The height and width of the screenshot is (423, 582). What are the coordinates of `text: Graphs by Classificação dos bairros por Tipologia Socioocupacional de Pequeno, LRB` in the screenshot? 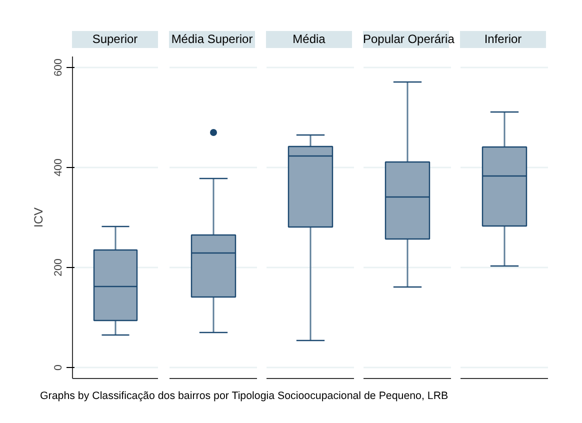 It's located at (244, 396).